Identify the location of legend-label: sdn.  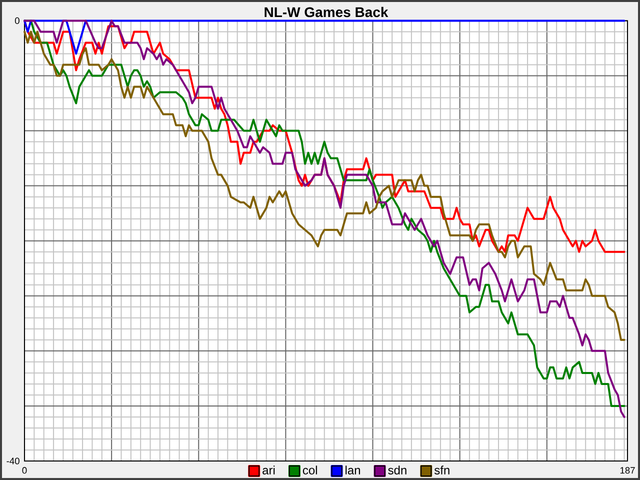
(397, 470).